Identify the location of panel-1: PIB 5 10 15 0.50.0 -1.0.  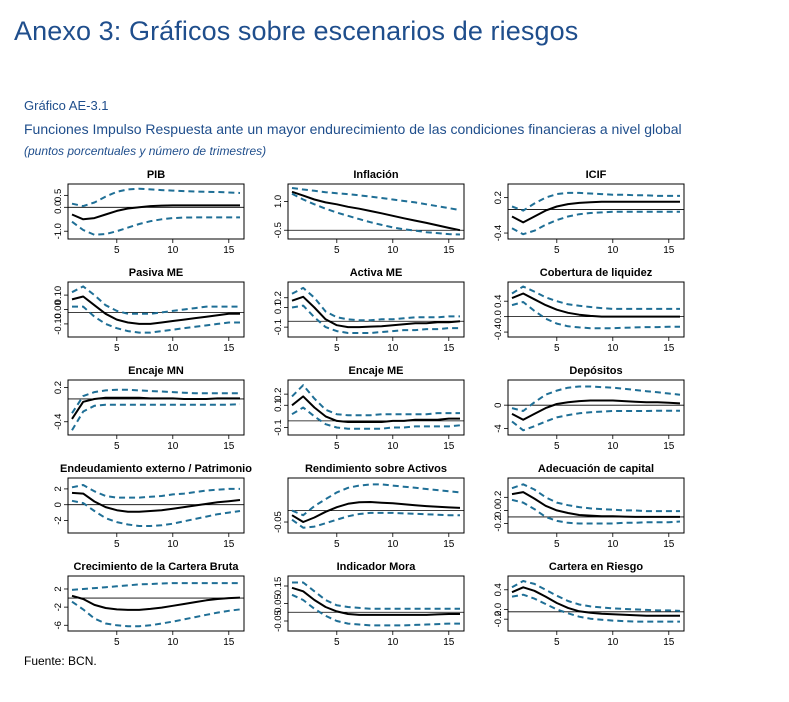
(149, 212).